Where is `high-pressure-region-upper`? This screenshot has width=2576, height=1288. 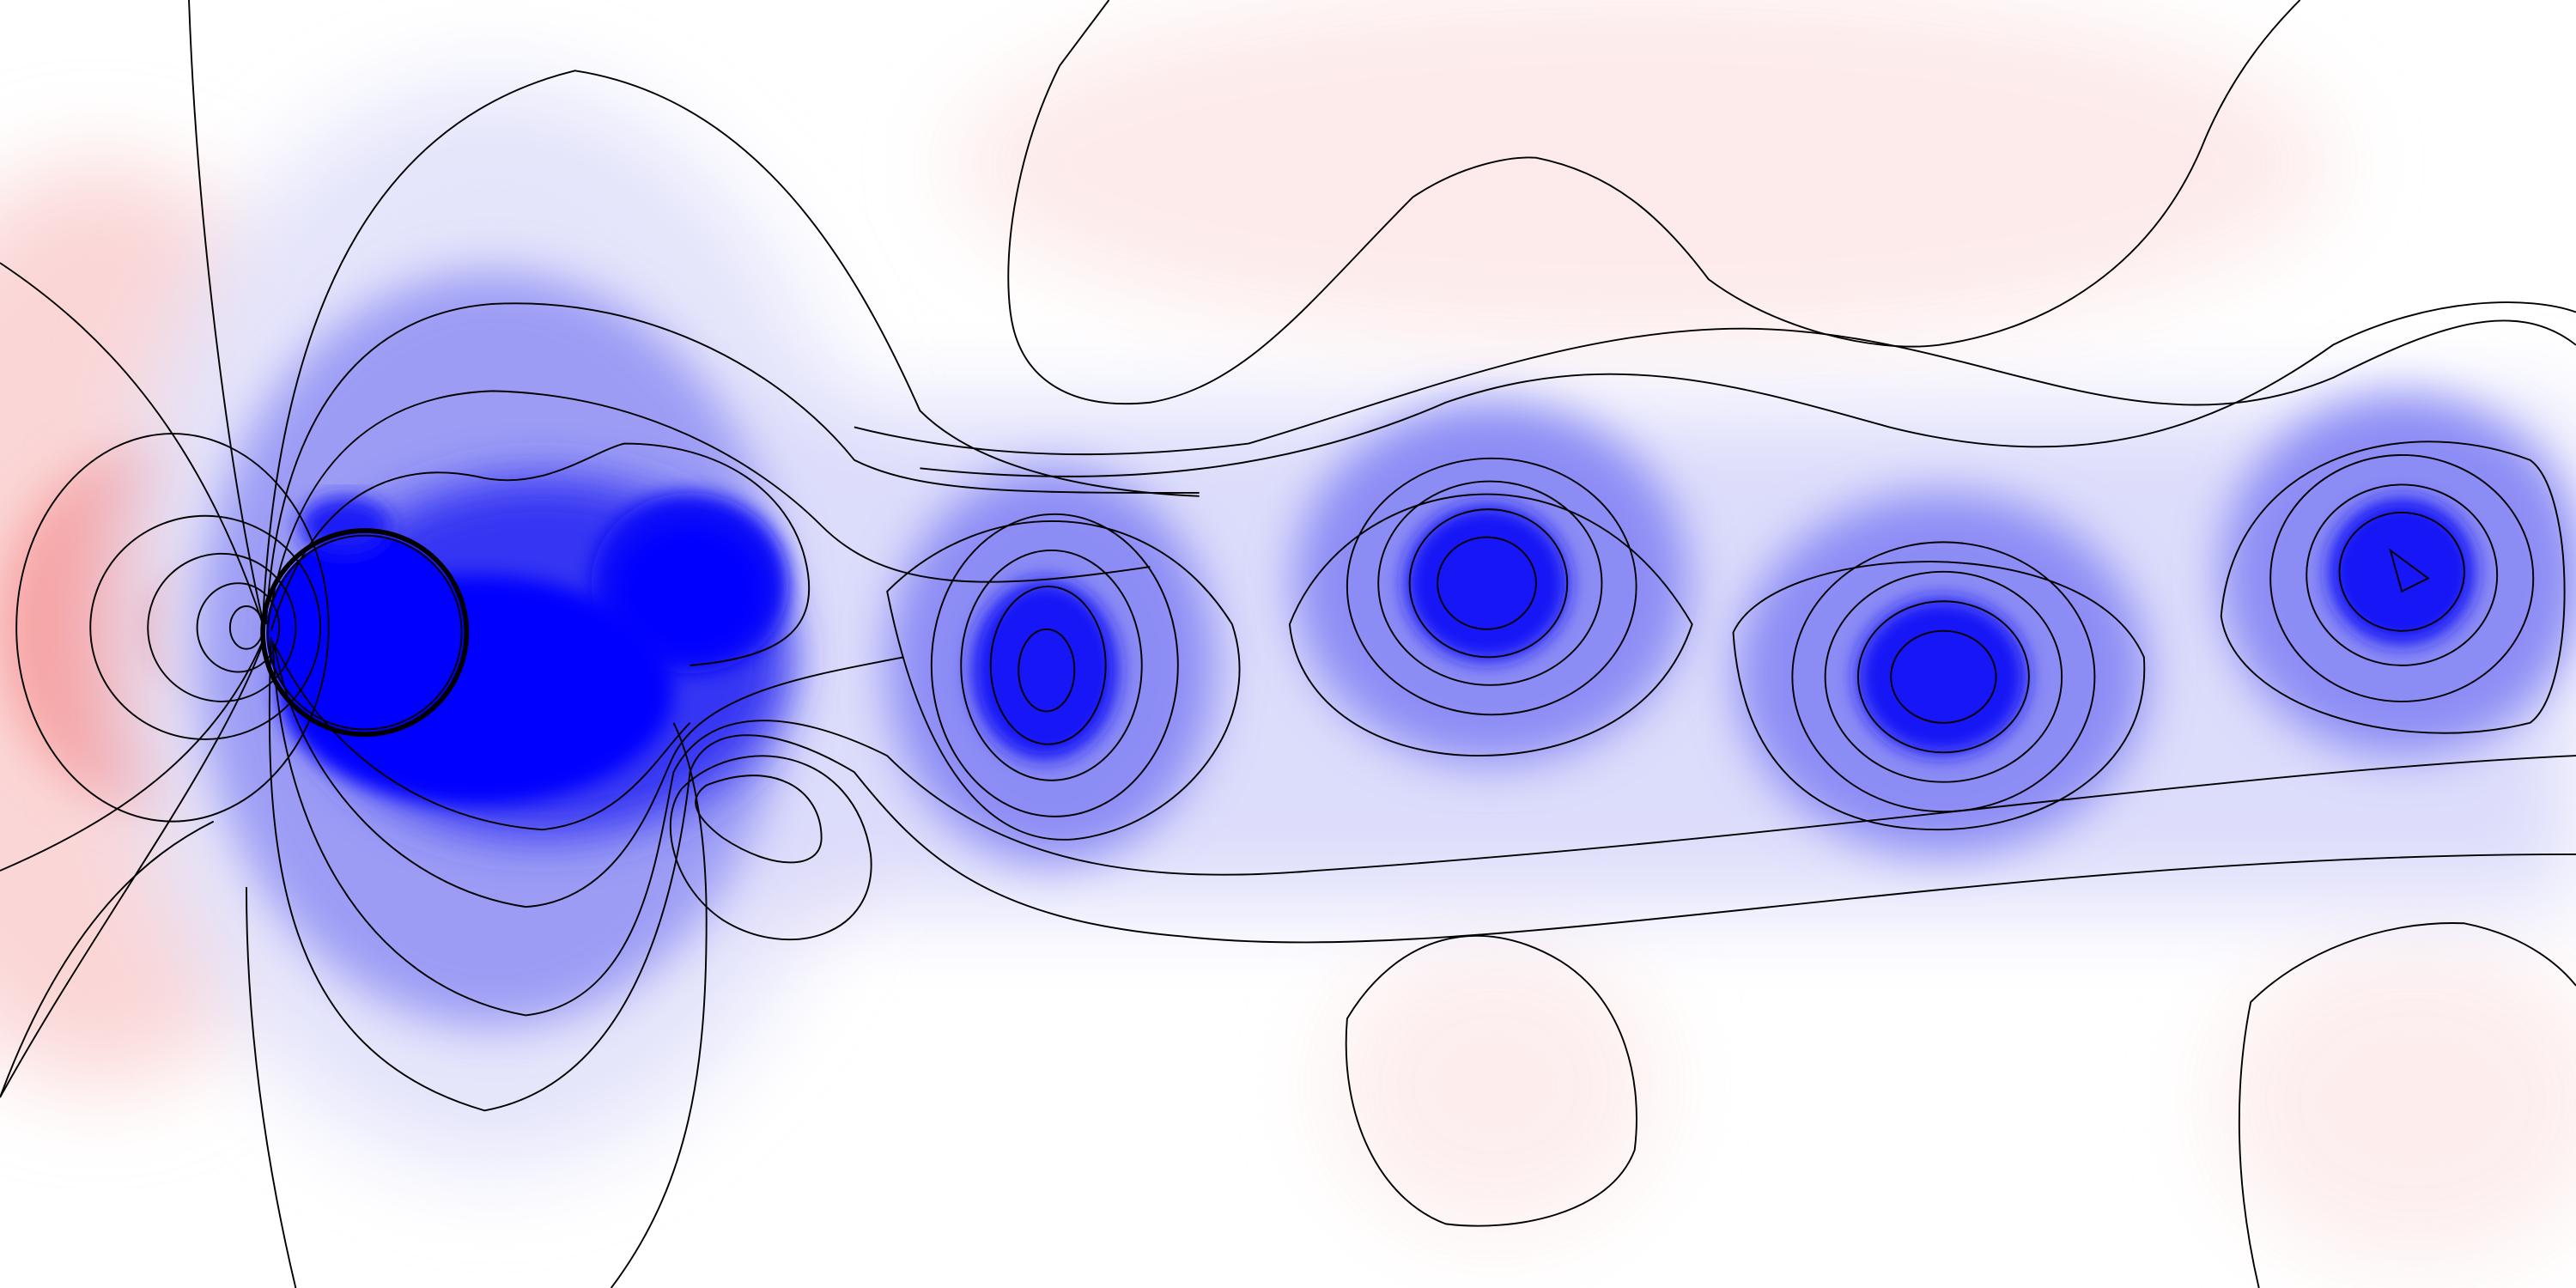
high-pressure-region-upper is located at coordinates (1642, 172).